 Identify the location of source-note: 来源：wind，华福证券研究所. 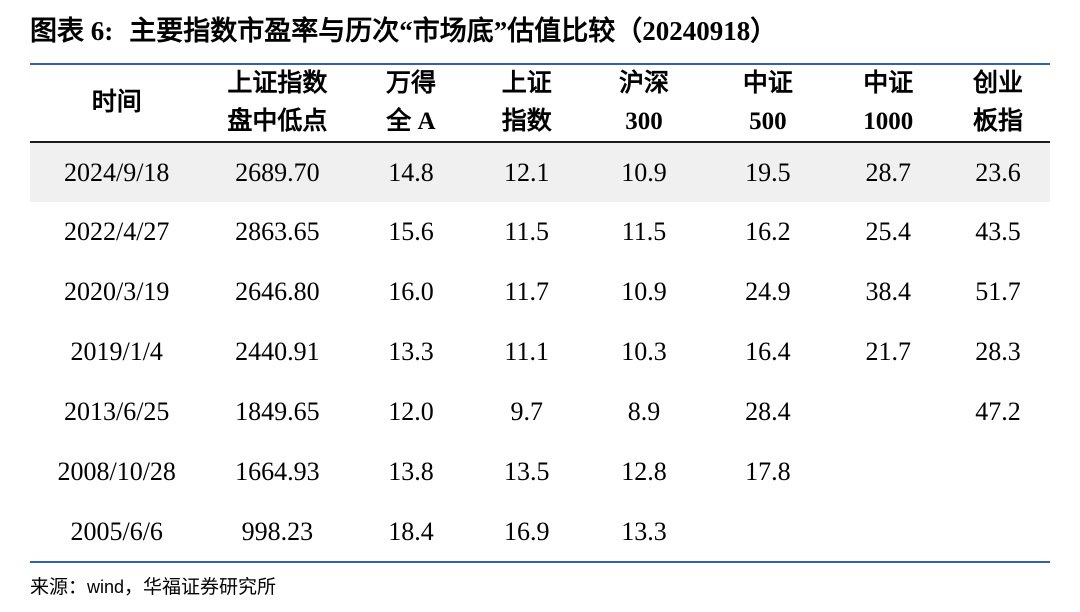
(540, 587).